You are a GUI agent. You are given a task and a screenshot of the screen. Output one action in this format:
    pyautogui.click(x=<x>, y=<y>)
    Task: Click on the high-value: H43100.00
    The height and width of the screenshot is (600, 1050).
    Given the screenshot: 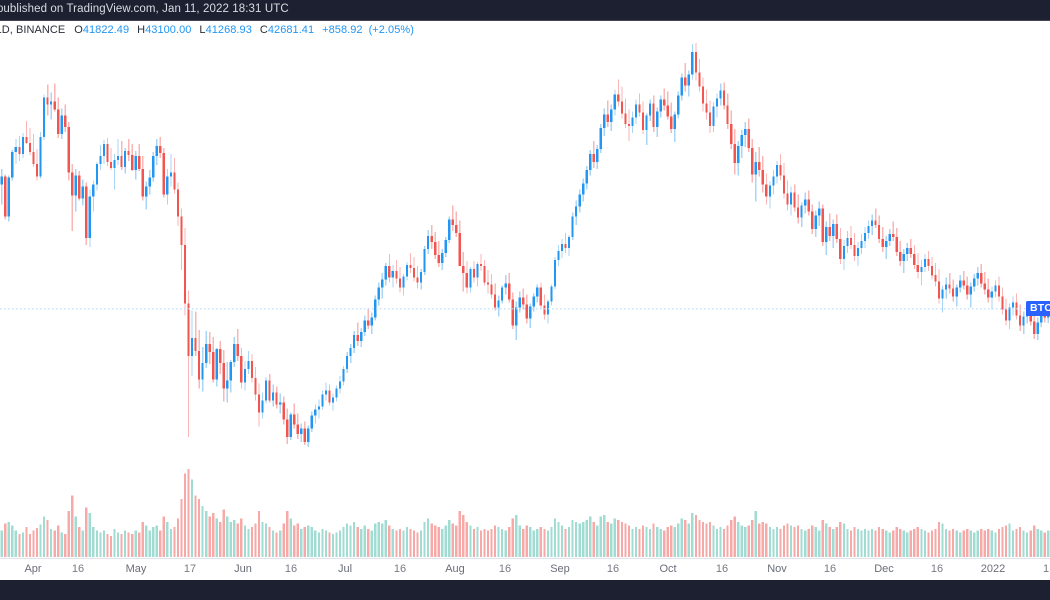 What is the action you would take?
    pyautogui.click(x=164, y=30)
    